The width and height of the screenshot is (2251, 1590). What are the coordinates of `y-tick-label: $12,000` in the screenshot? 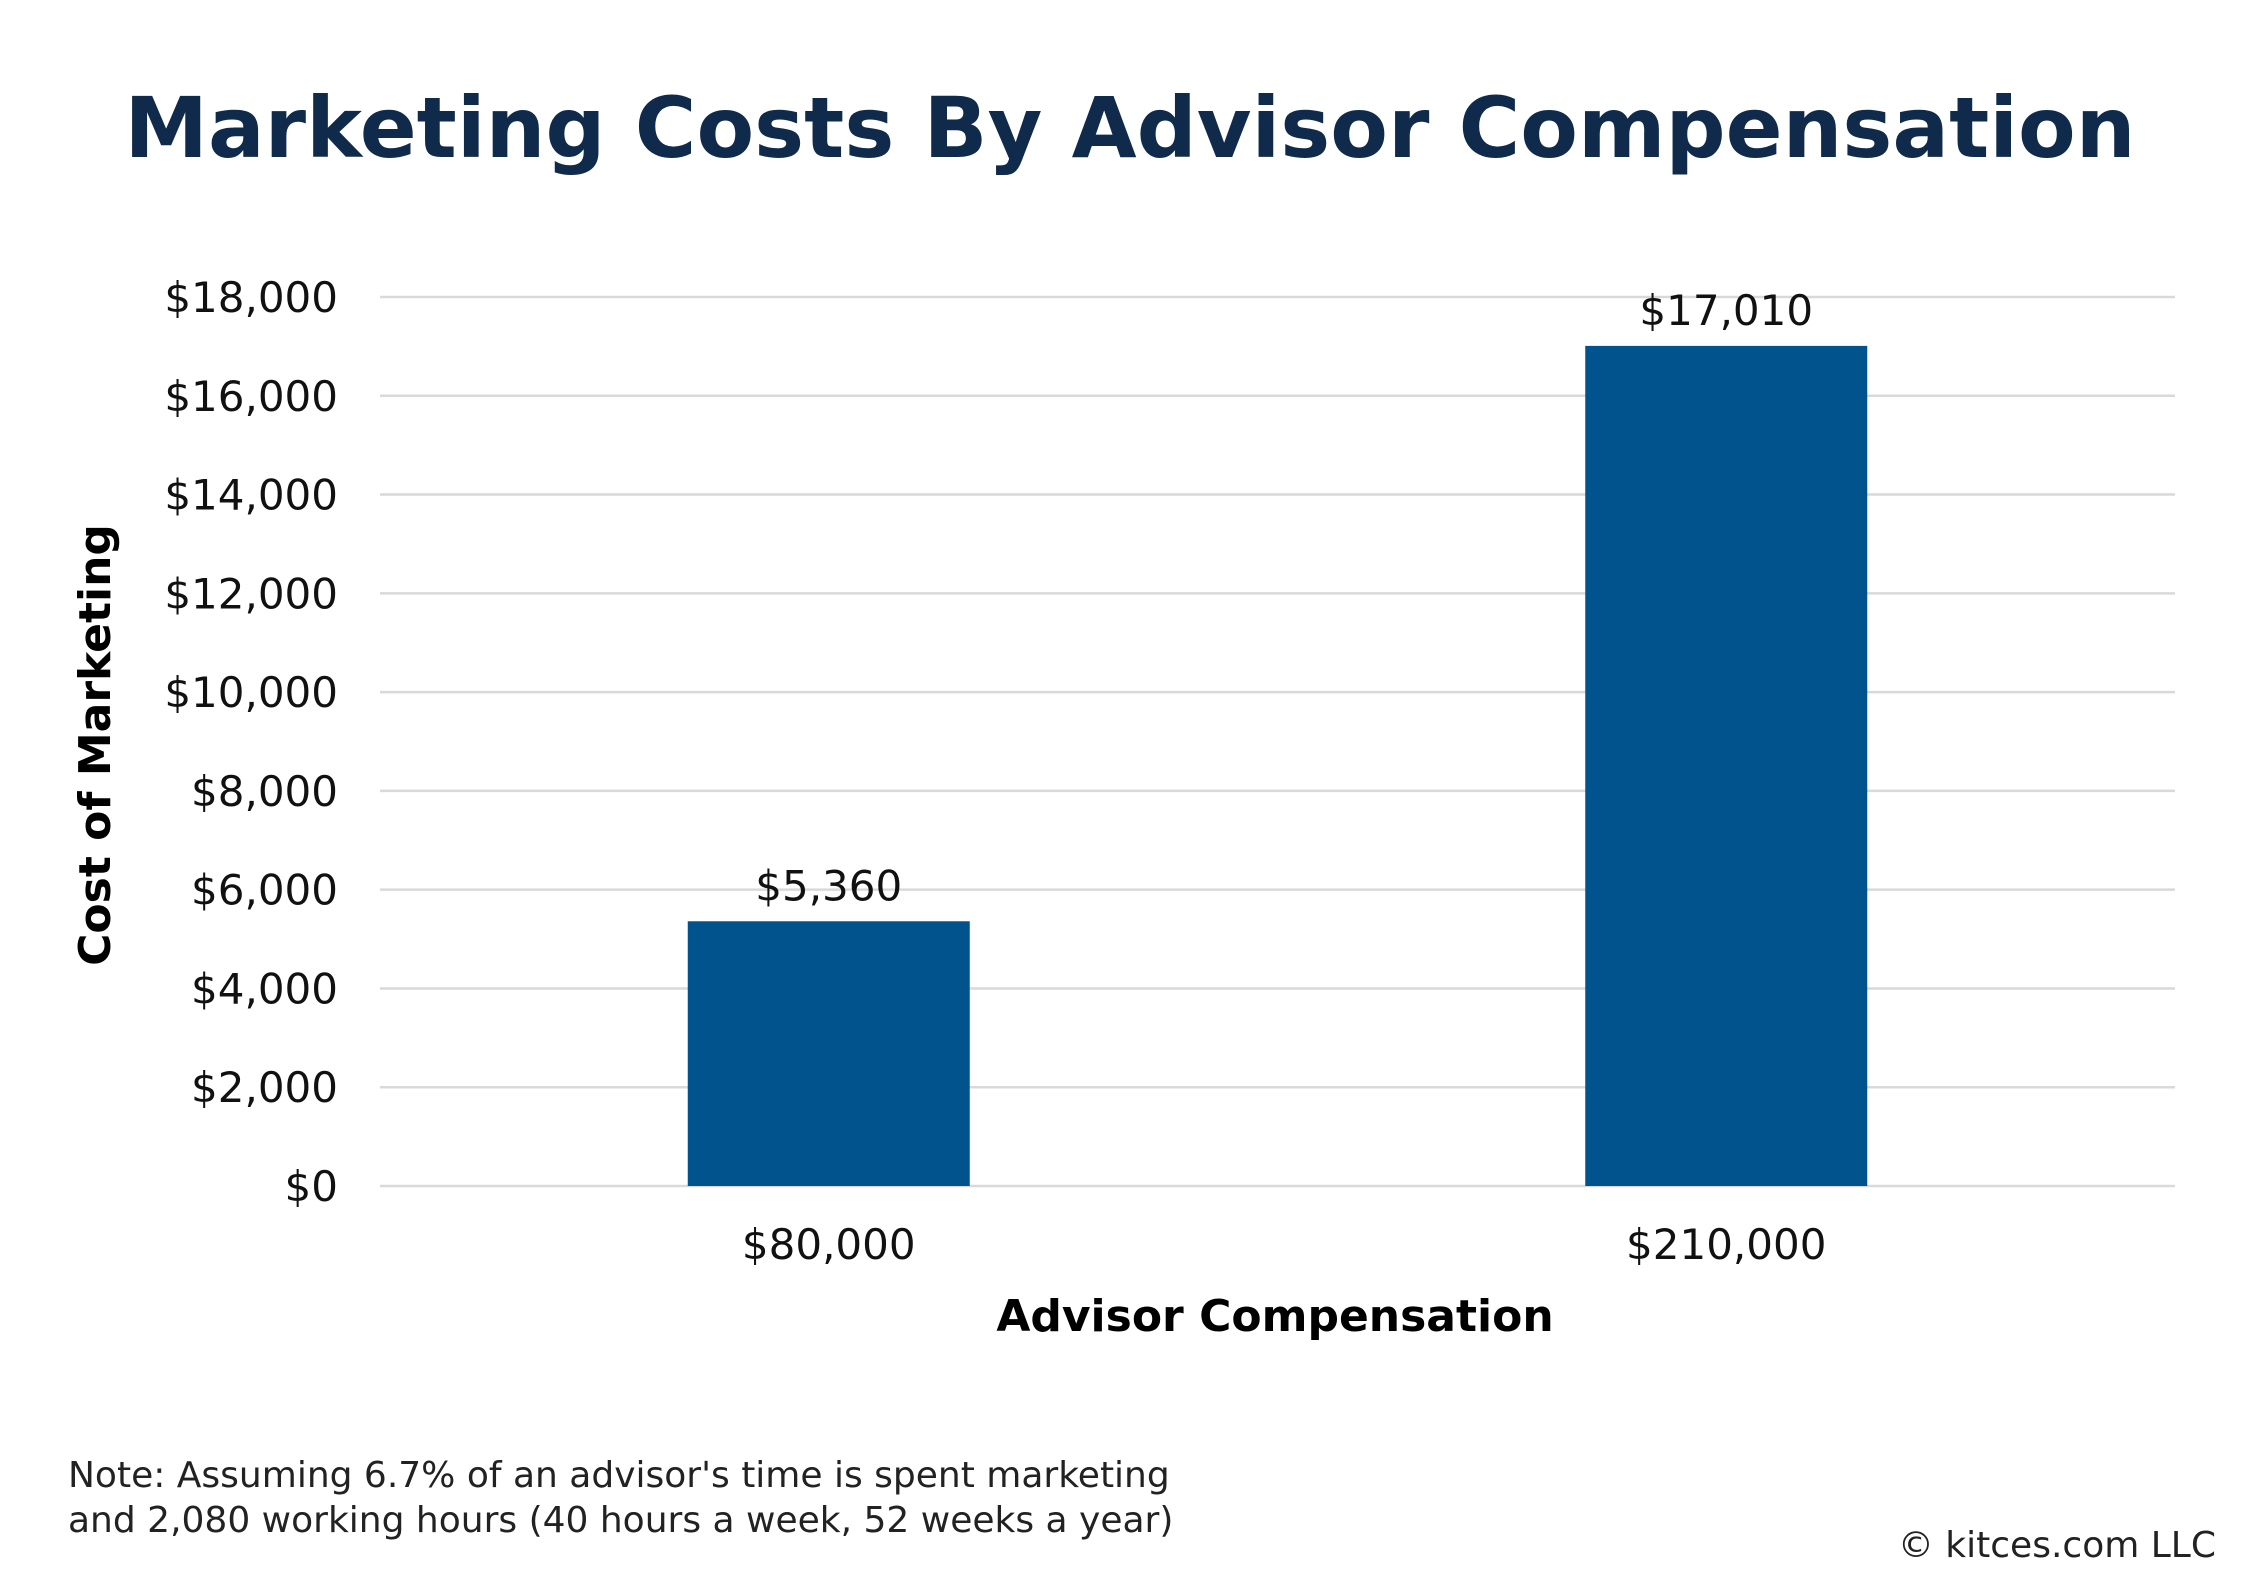 It's located at (251, 593).